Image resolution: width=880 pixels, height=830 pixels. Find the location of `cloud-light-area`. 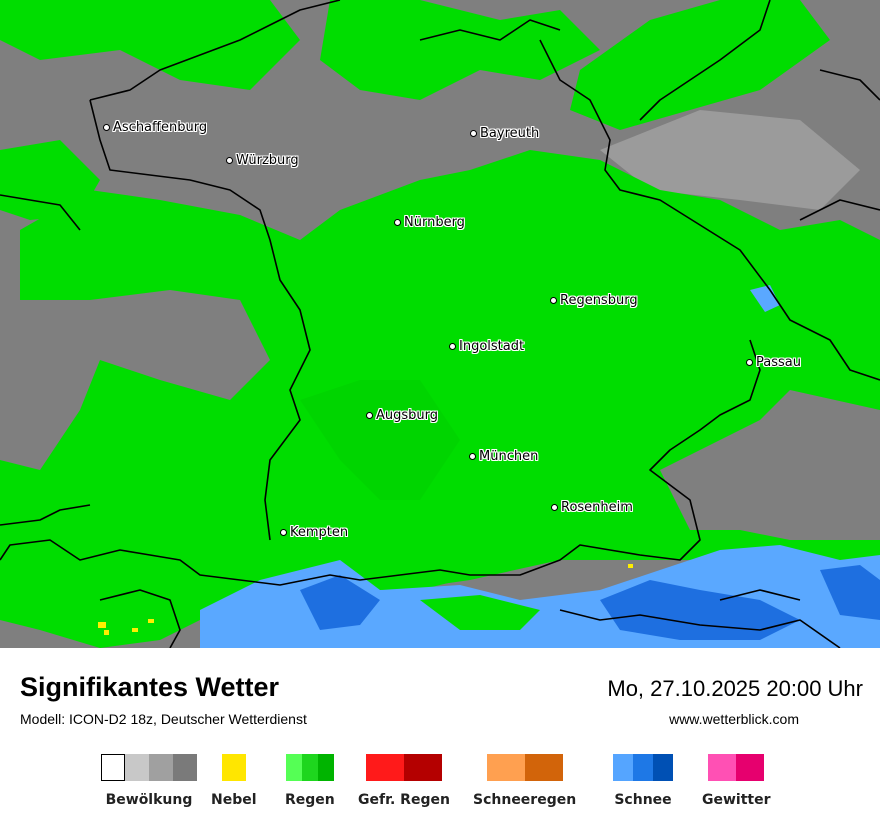

cloud-light-area is located at coordinates (730, 160).